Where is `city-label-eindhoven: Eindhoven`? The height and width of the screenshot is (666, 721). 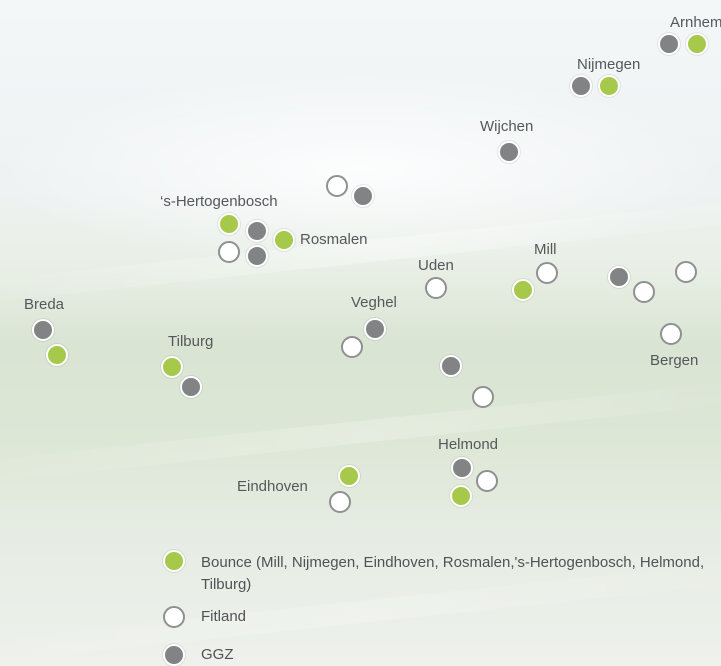
city-label-eindhoven: Eindhoven is located at coordinates (272, 486).